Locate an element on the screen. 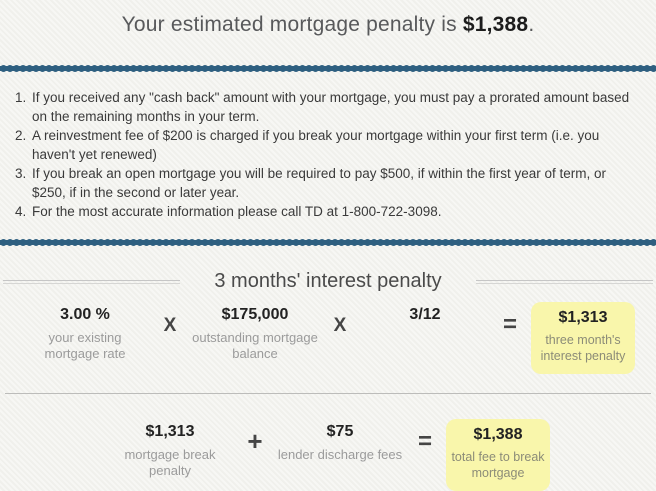 This screenshot has height=491, width=656. equals-operator-1: = is located at coordinates (509, 324).